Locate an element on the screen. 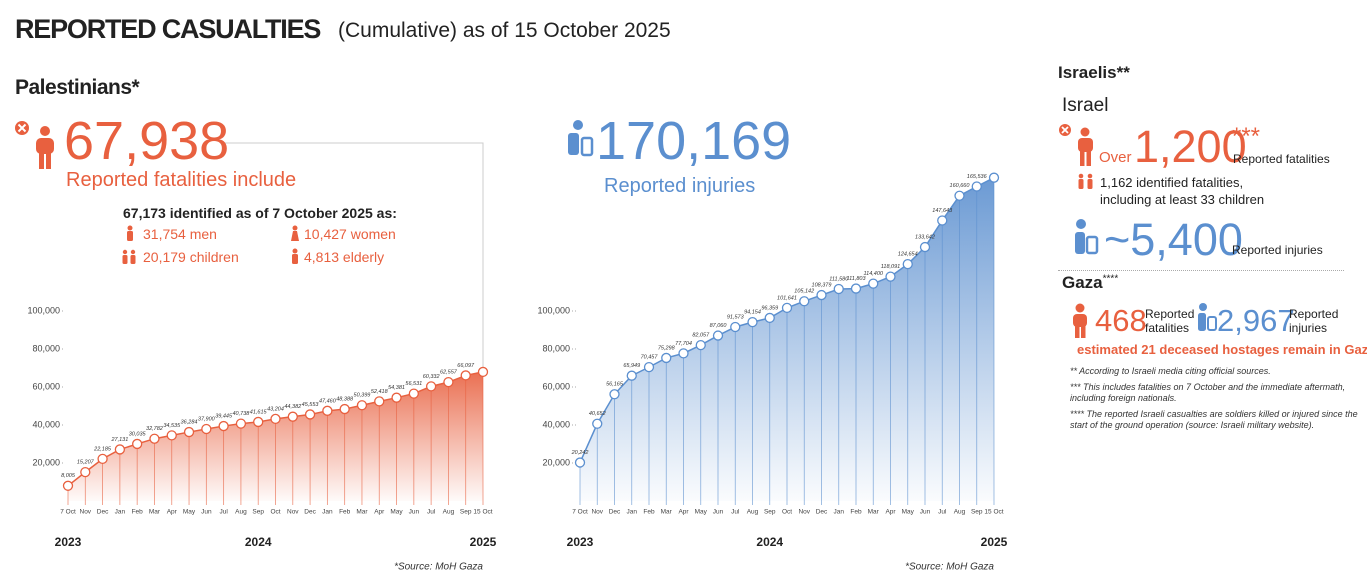 The height and width of the screenshot is (581, 1367). israel-fatalities: 1,200 is located at coordinates (1190, 146).